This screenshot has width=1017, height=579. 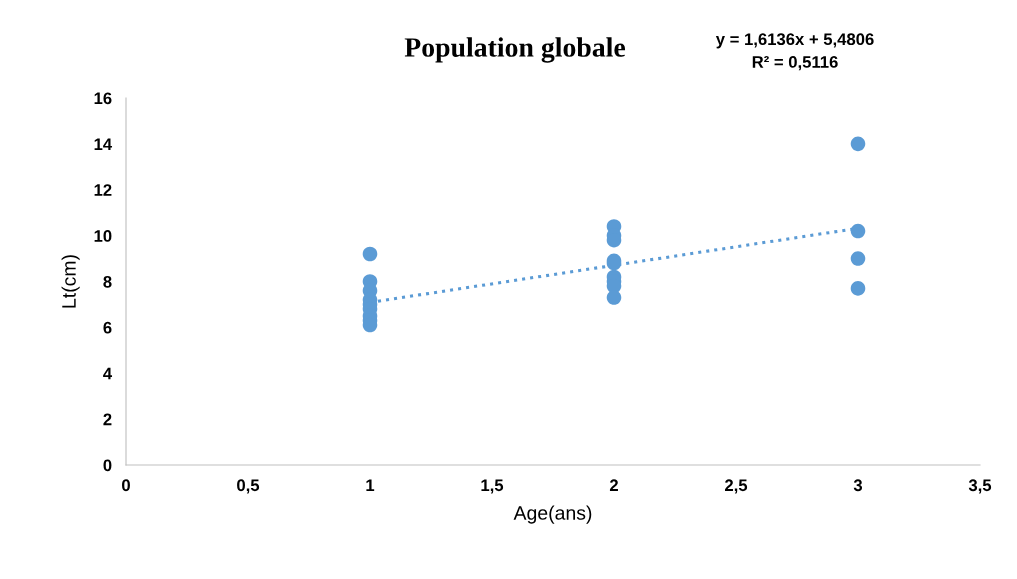 What do you see at coordinates (126, 485) in the screenshot?
I see `x-tick-label: 0` at bounding box center [126, 485].